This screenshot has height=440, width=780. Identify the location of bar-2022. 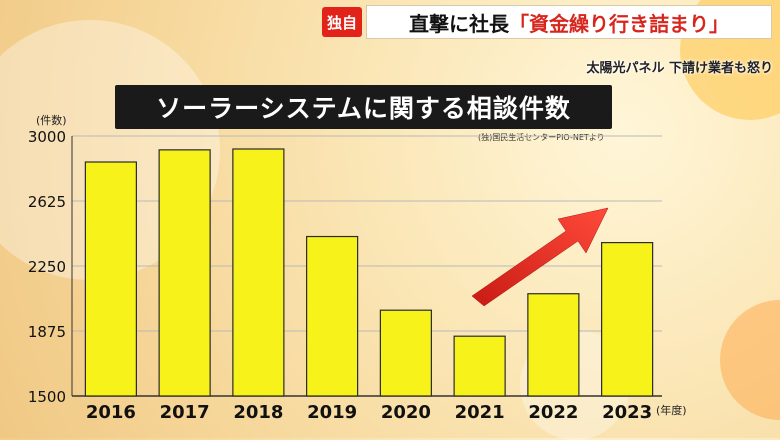
(553, 345).